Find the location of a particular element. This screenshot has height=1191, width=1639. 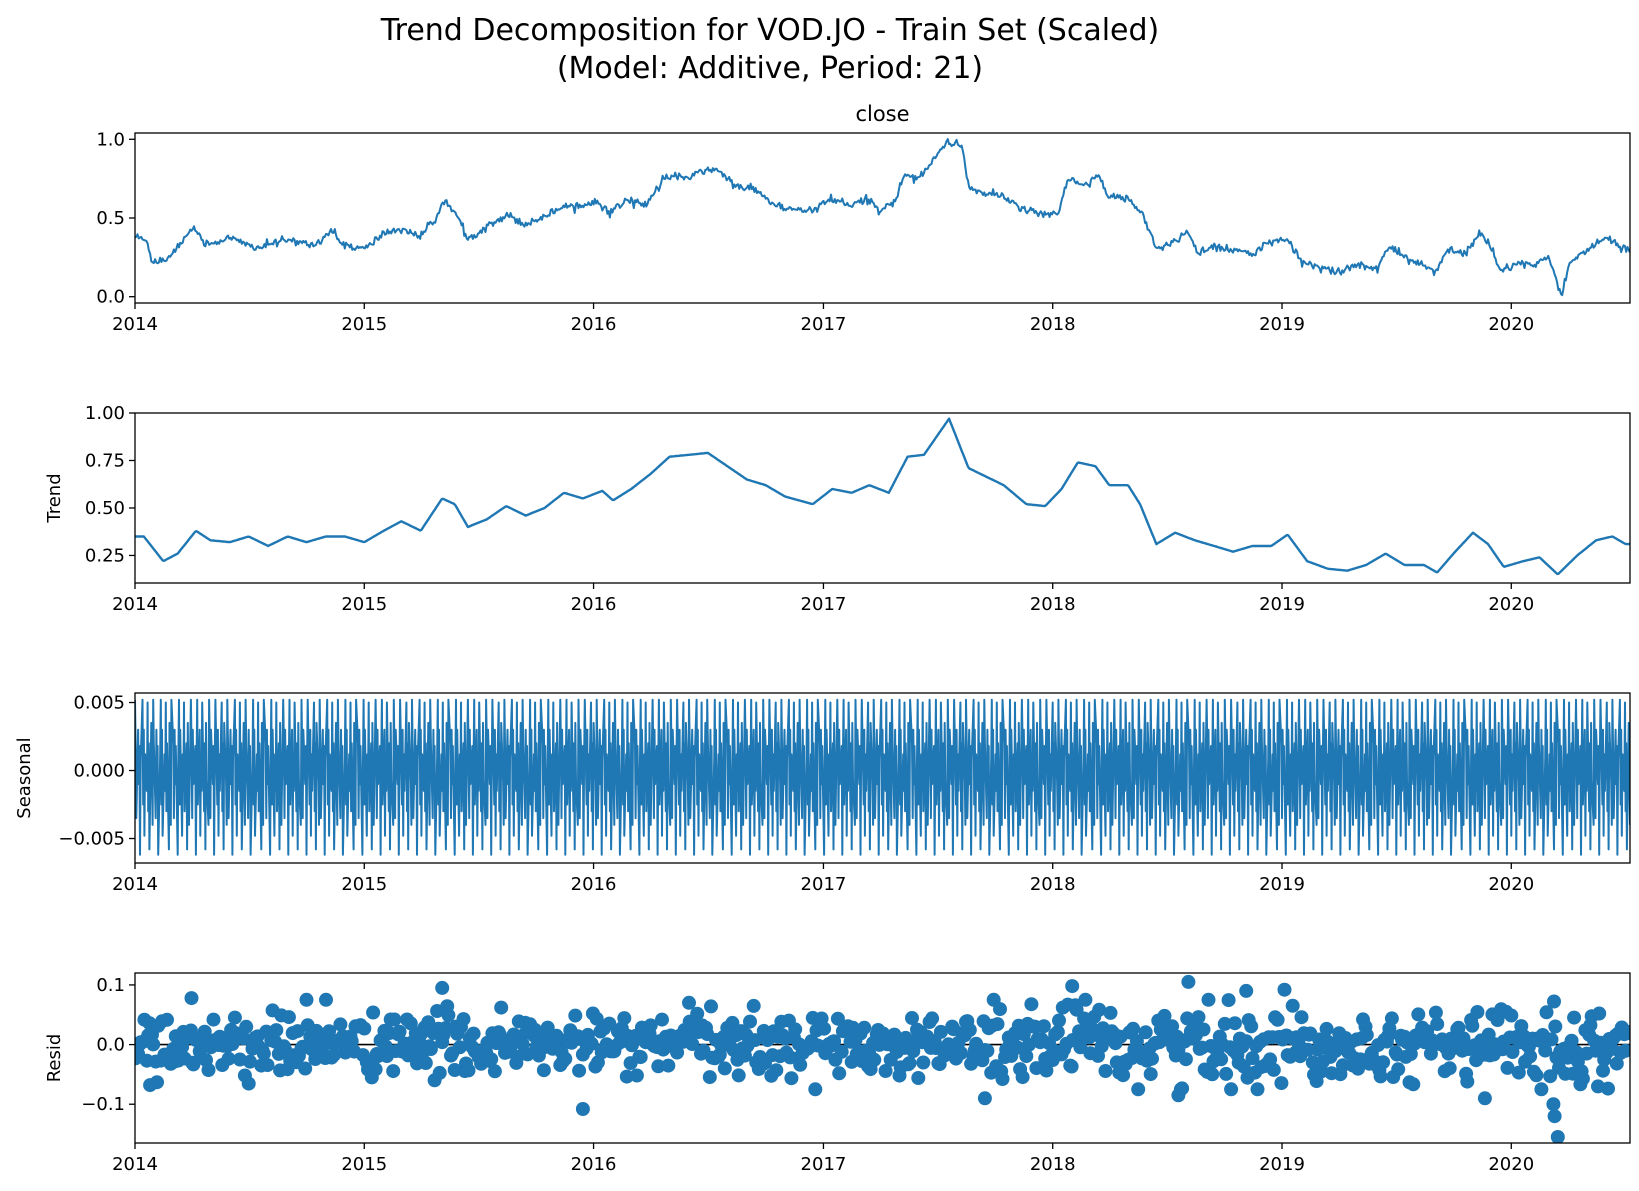

resid-x-tick-label: 2015 is located at coordinates (364, 1164).